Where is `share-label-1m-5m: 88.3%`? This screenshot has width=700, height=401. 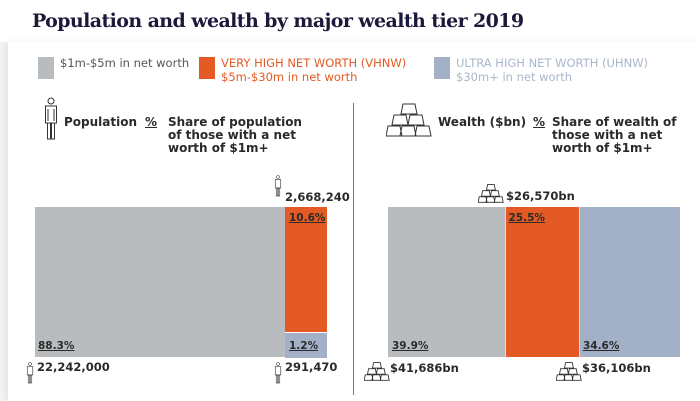
share-label-1m-5m: 88.3% is located at coordinates (56, 346).